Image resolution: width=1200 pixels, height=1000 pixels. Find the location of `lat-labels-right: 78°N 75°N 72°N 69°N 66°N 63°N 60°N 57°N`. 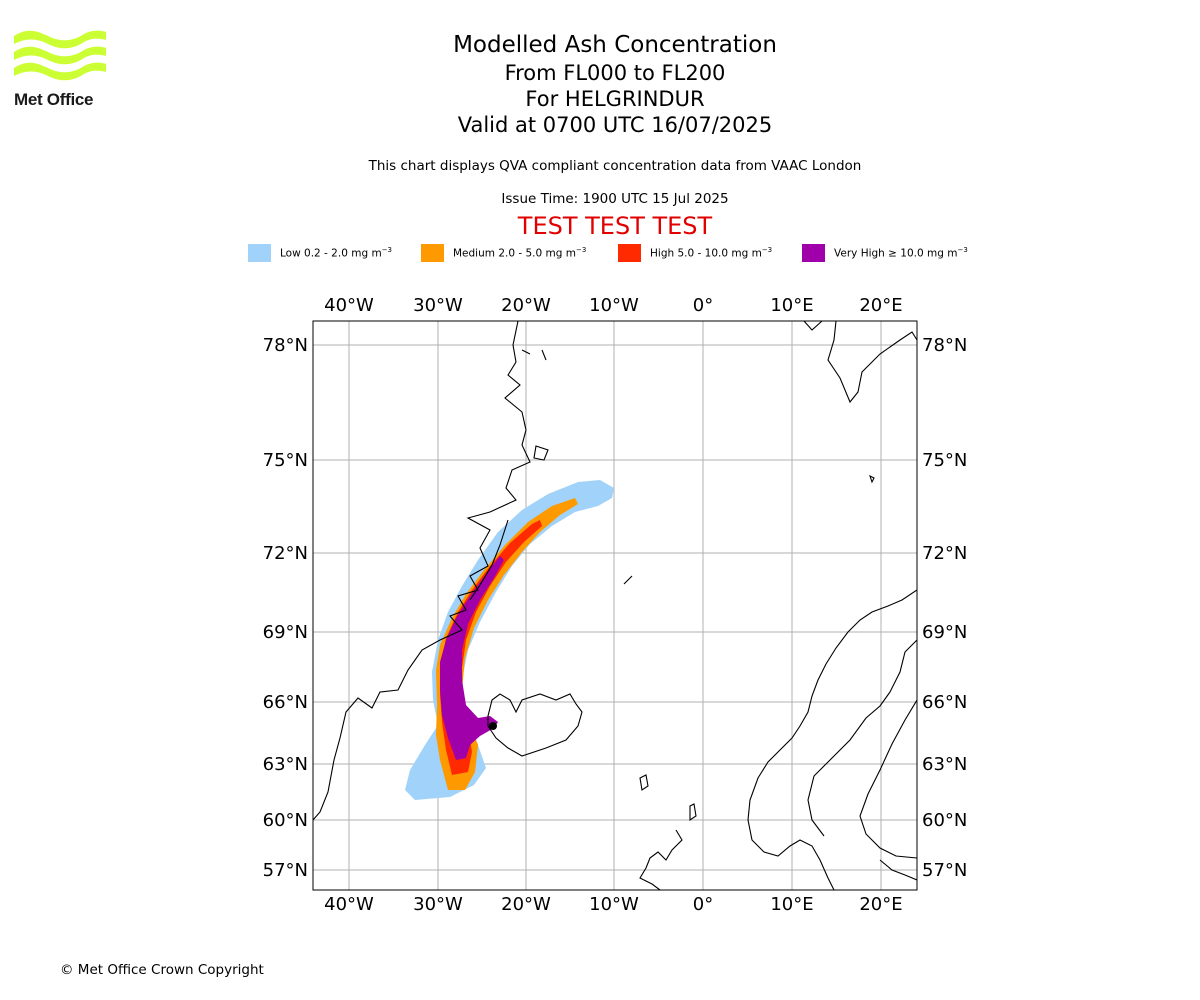

lat-labels-right: 78°N 75°N 72°N 69°N 66°N 63°N 60°N 57°N is located at coordinates (944, 608).